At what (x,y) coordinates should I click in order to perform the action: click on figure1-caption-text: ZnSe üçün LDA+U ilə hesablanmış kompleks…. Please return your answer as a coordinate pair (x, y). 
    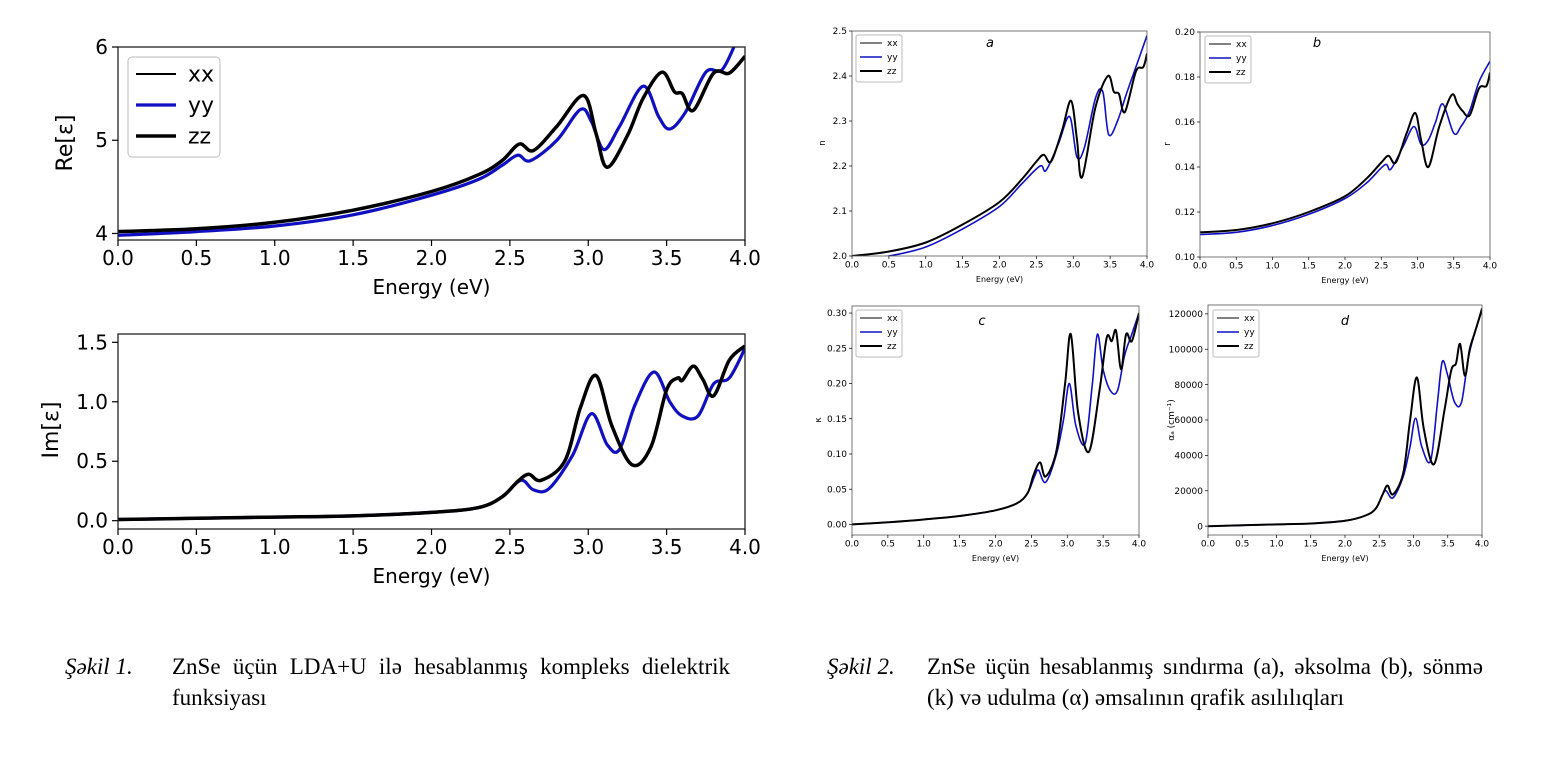
    Looking at the image, I should click on (451, 682).